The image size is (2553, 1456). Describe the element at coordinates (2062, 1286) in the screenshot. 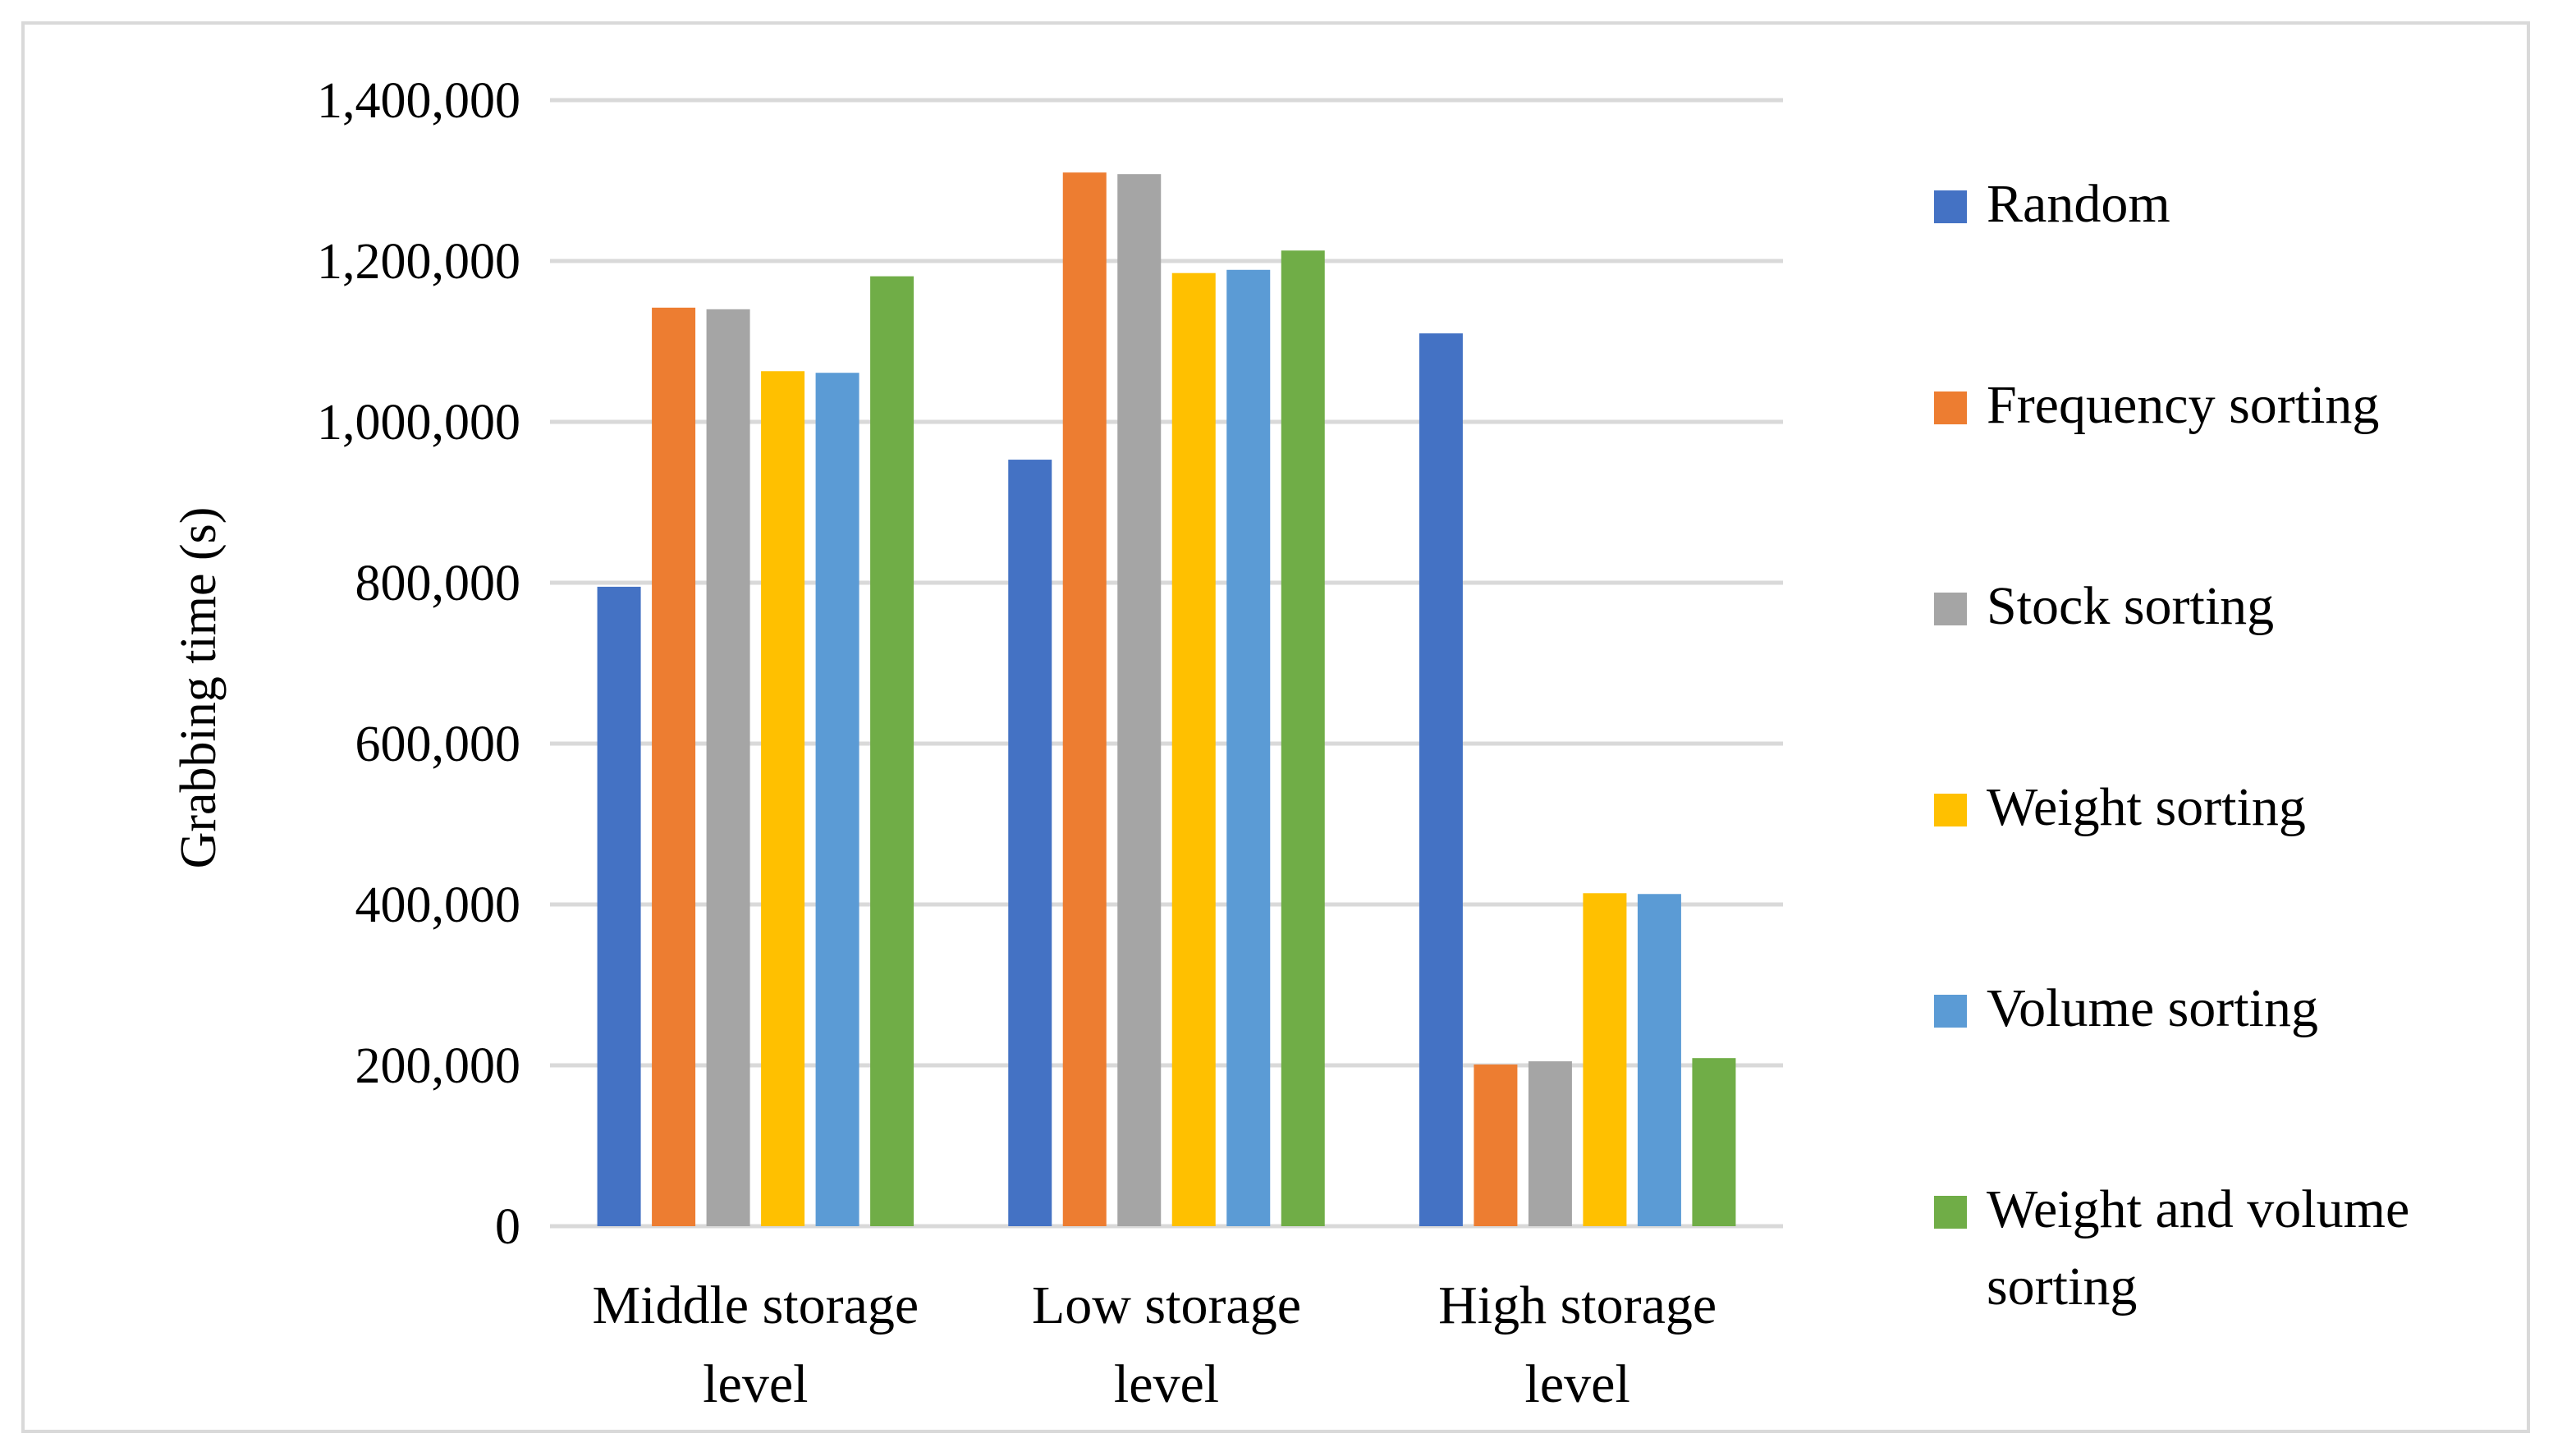

I see `legend-label: sorting` at that location.